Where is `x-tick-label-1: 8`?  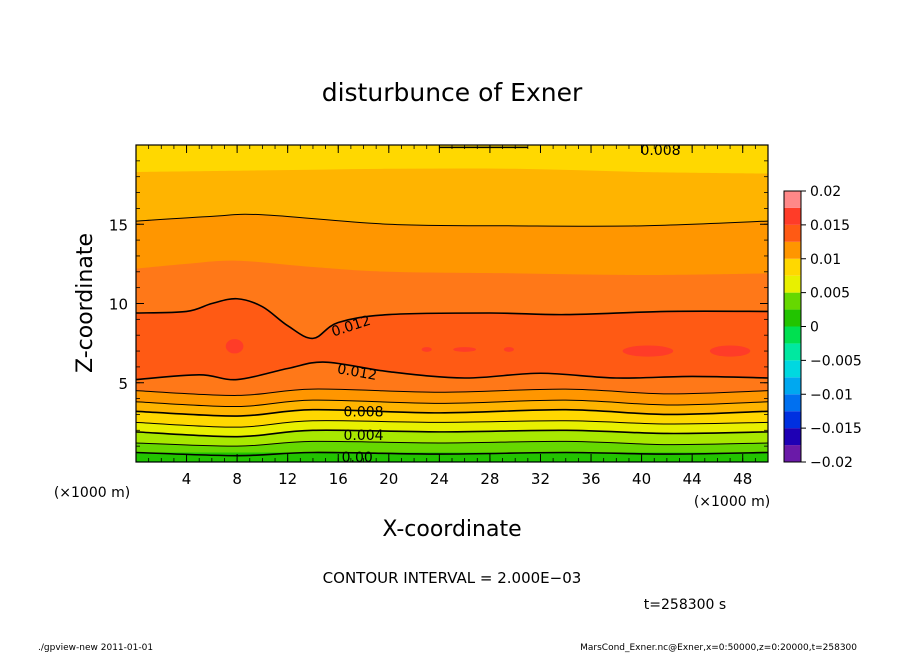 x-tick-label-1: 8 is located at coordinates (237, 479).